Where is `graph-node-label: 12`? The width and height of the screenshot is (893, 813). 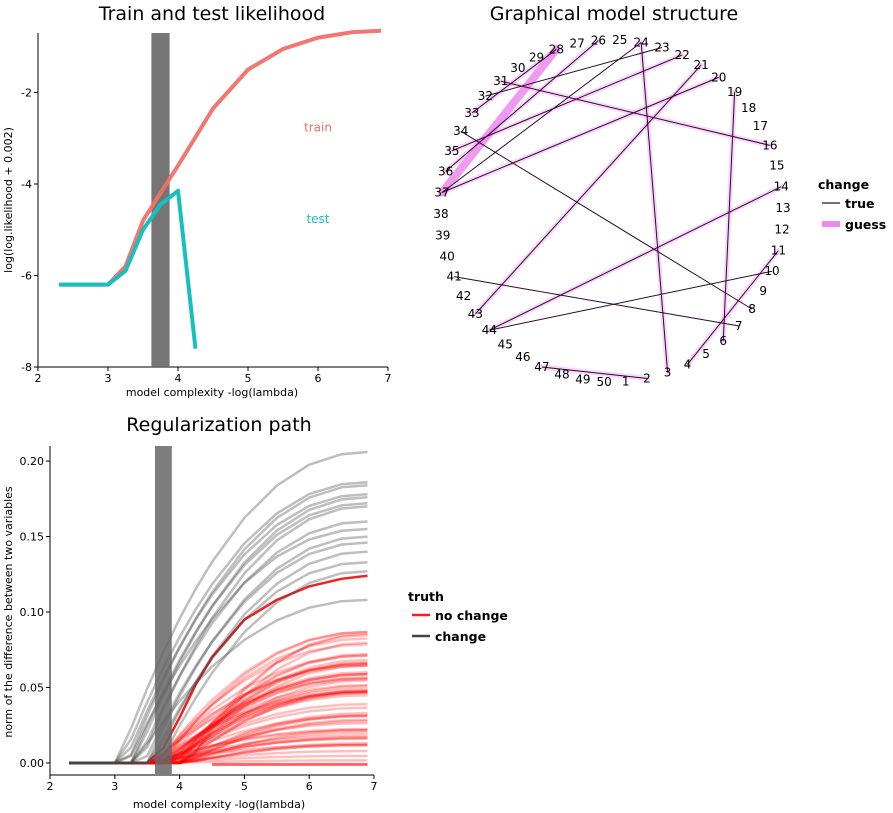
graph-node-label: 12 is located at coordinates (781, 230).